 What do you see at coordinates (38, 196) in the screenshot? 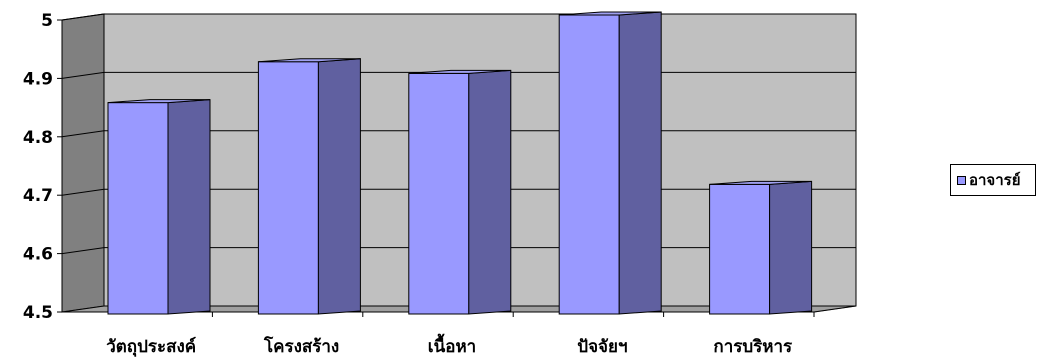
I see `y-tick-label: 4.7` at bounding box center [38, 196].